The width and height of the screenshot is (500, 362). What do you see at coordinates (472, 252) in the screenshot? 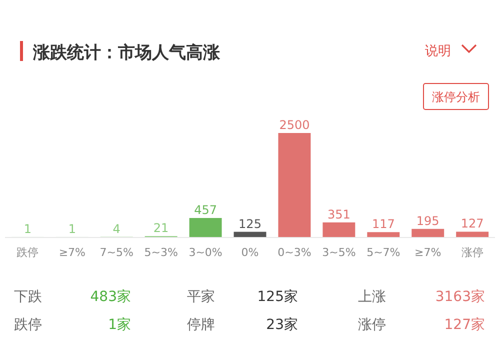
I see `x-tick-label: 涨停` at bounding box center [472, 252].